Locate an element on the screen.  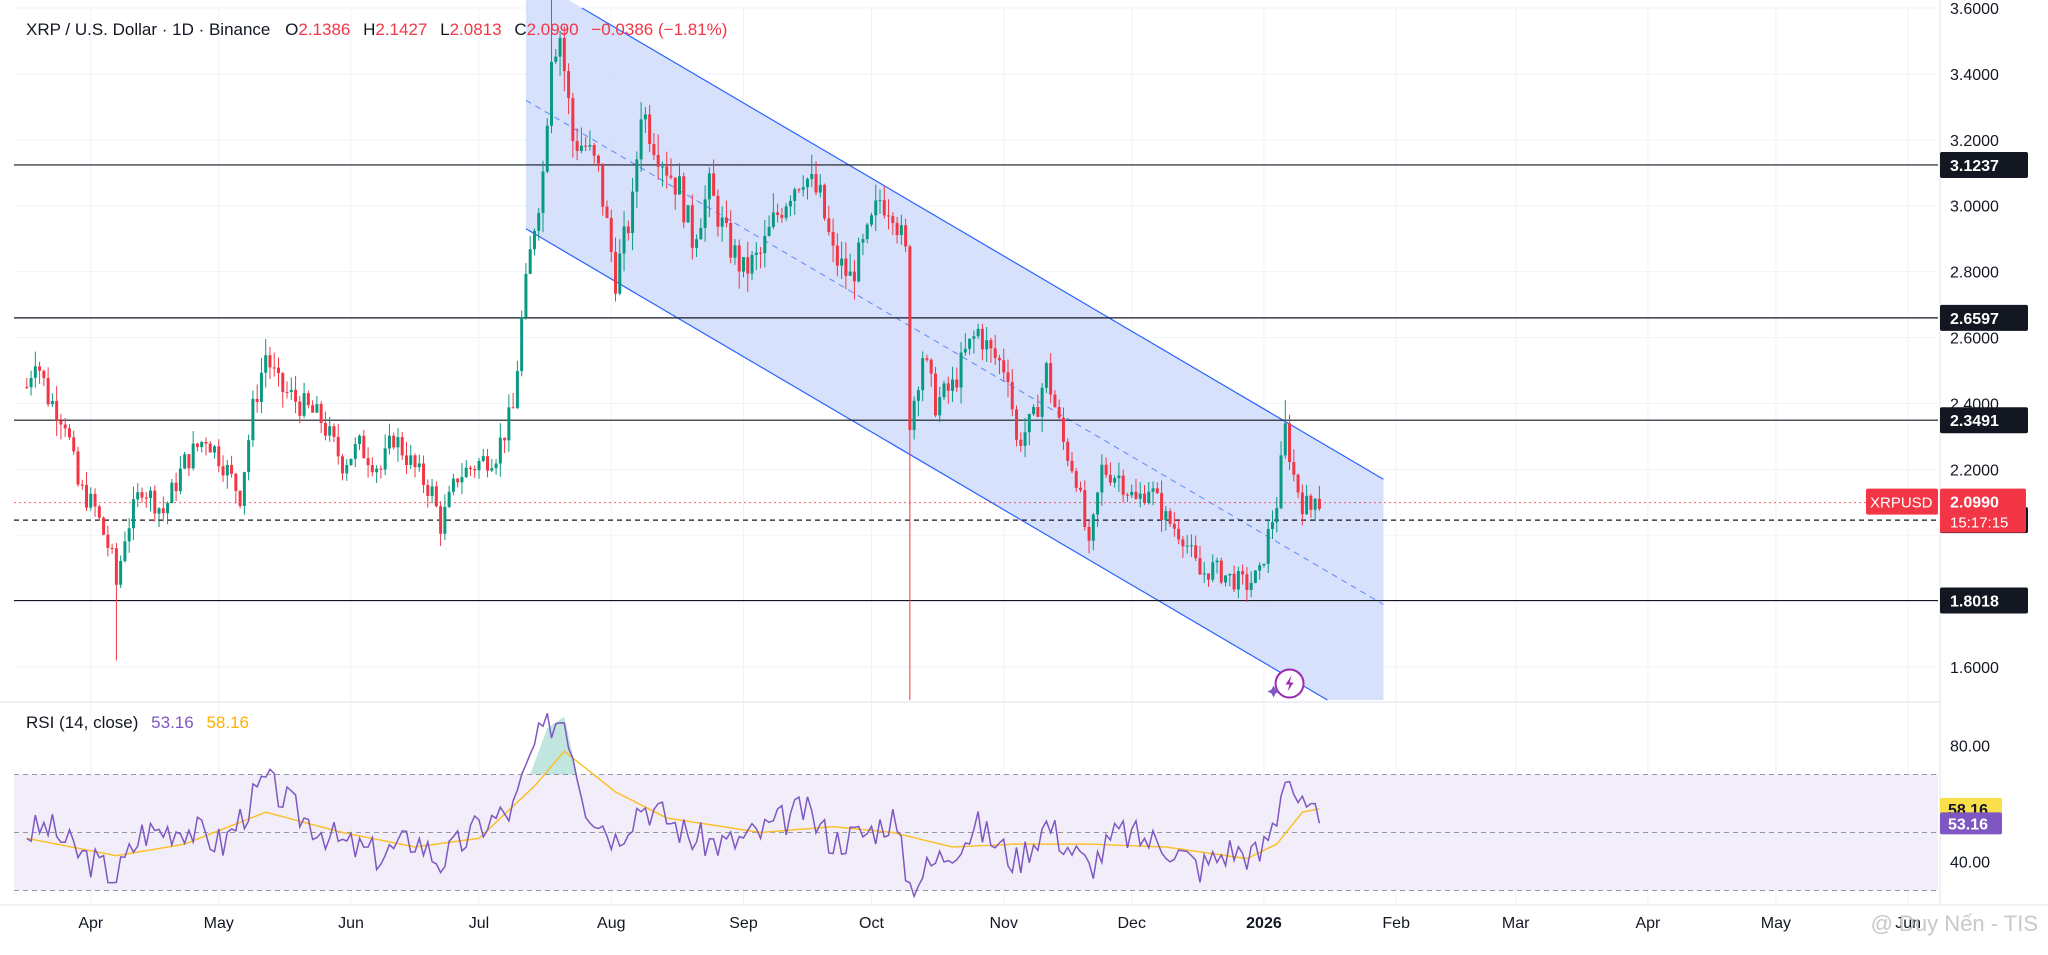
rsi-tick-label: 40.00 is located at coordinates (1970, 863).